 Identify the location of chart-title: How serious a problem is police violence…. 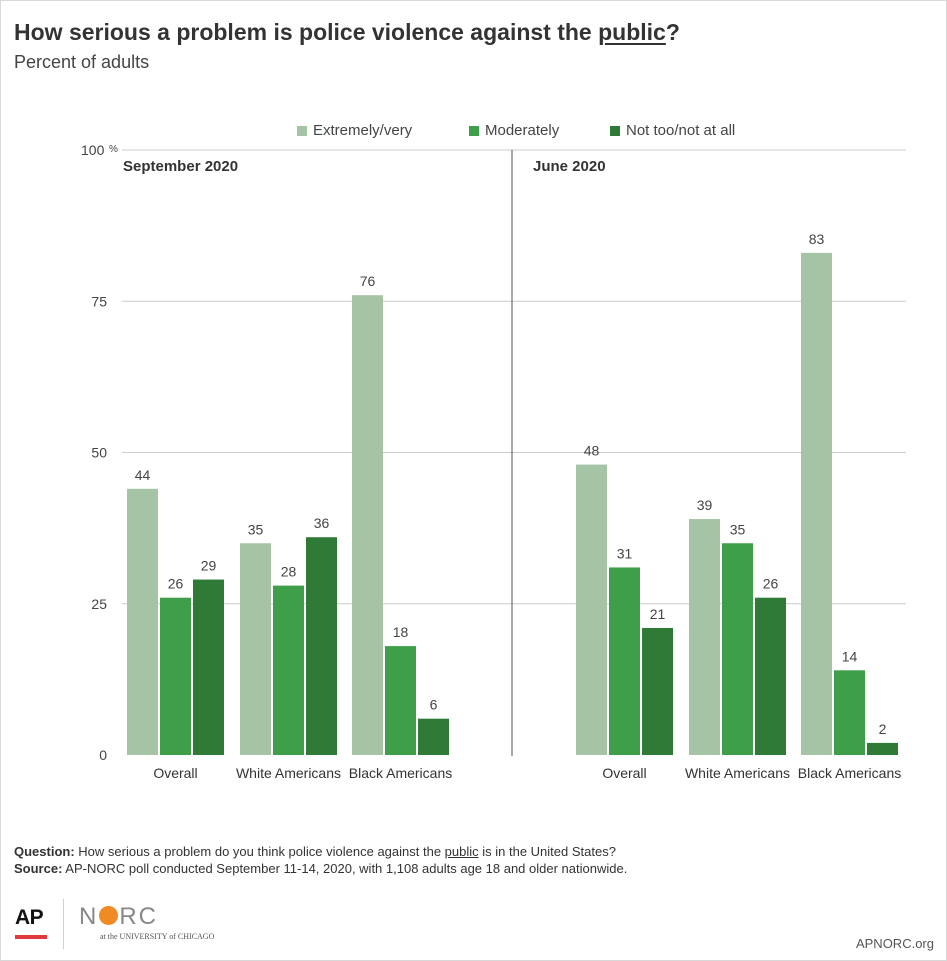
(347, 32).